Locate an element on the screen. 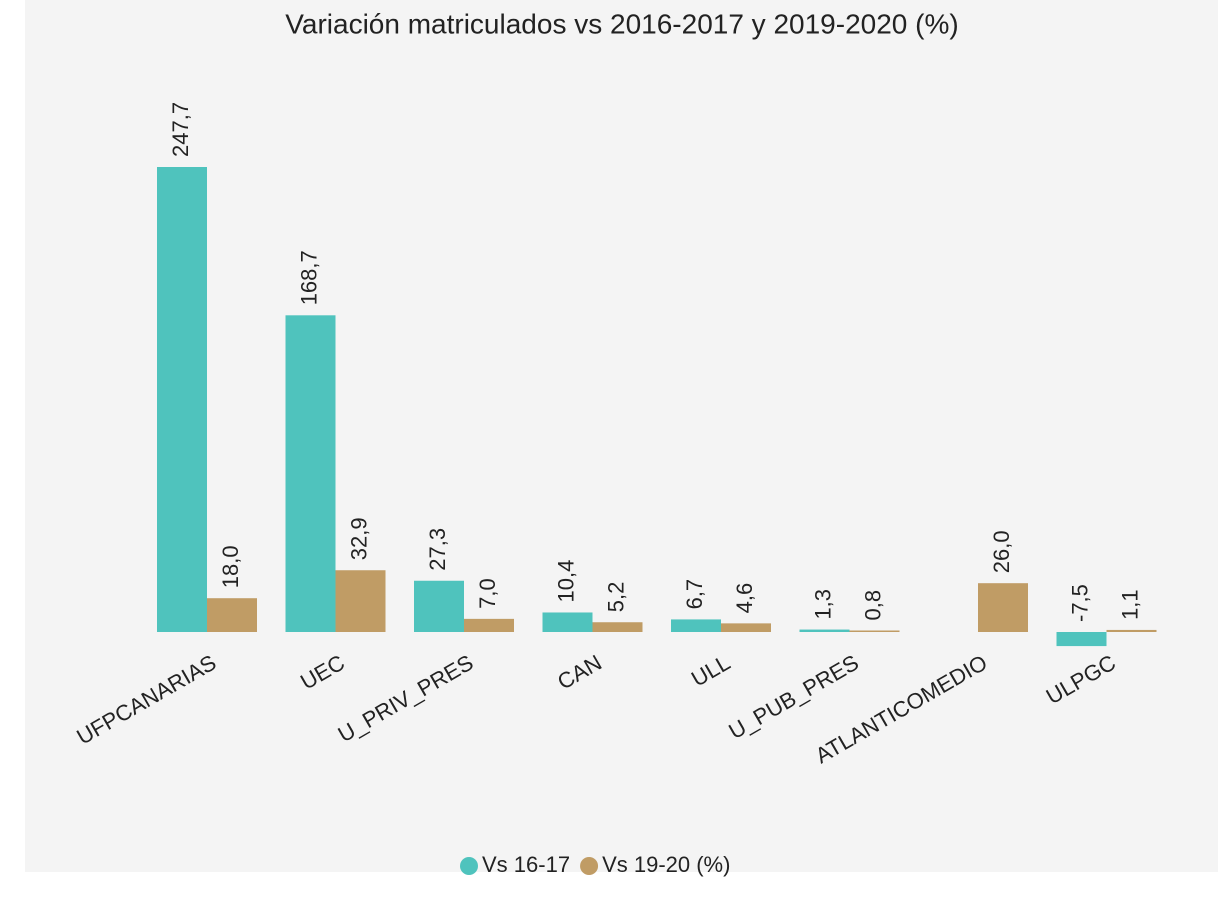 The height and width of the screenshot is (907, 1218). data-label: 10,4 is located at coordinates (565, 581).